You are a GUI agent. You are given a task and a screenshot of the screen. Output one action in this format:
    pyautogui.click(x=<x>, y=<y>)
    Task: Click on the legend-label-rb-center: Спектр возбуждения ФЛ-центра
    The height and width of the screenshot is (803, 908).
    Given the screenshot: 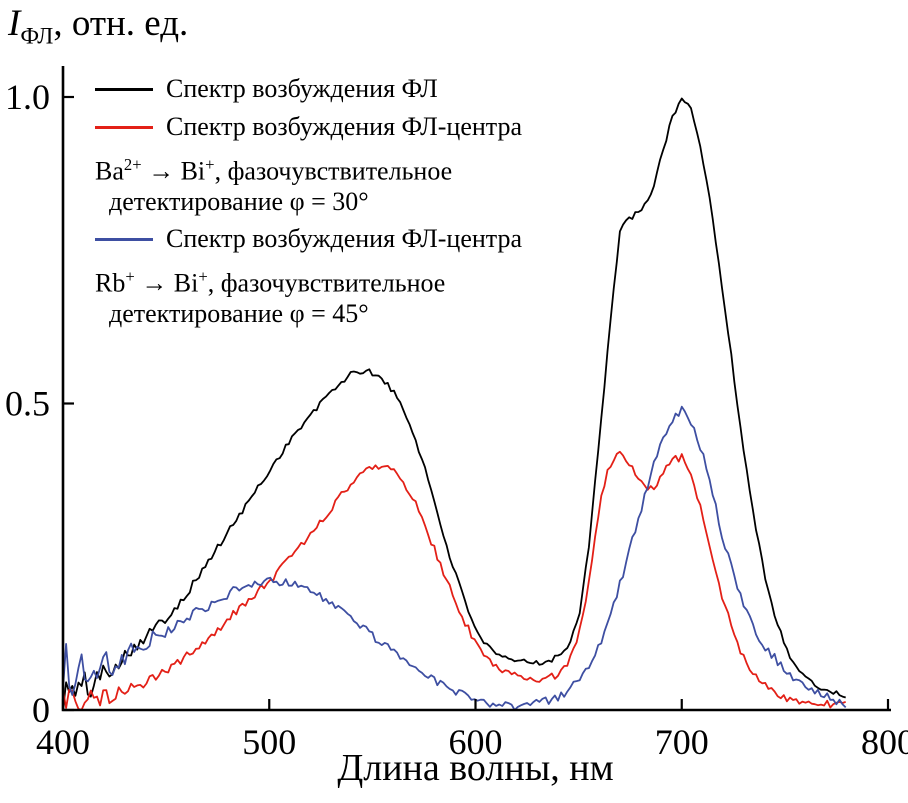 What is the action you would take?
    pyautogui.click(x=344, y=238)
    